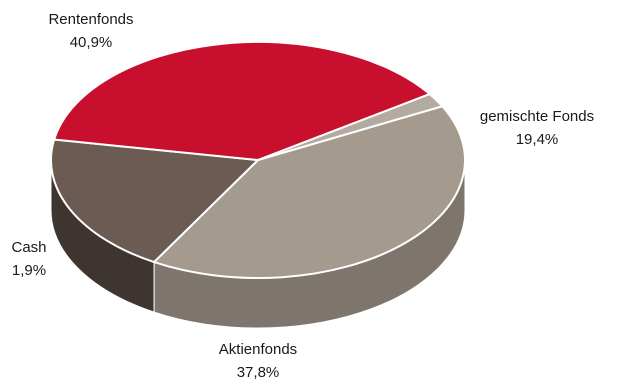 This screenshot has width=621, height=380. What do you see at coordinates (537, 139) in the screenshot?
I see `slice-value-gemischte-fonds: 19,4%` at bounding box center [537, 139].